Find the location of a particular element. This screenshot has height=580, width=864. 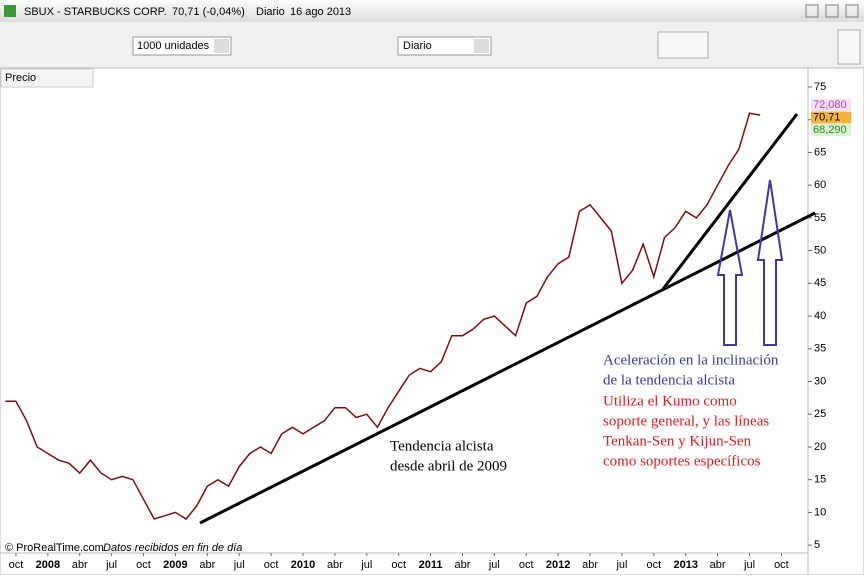

annotation: Tendencia alcista is located at coordinates (442, 446).